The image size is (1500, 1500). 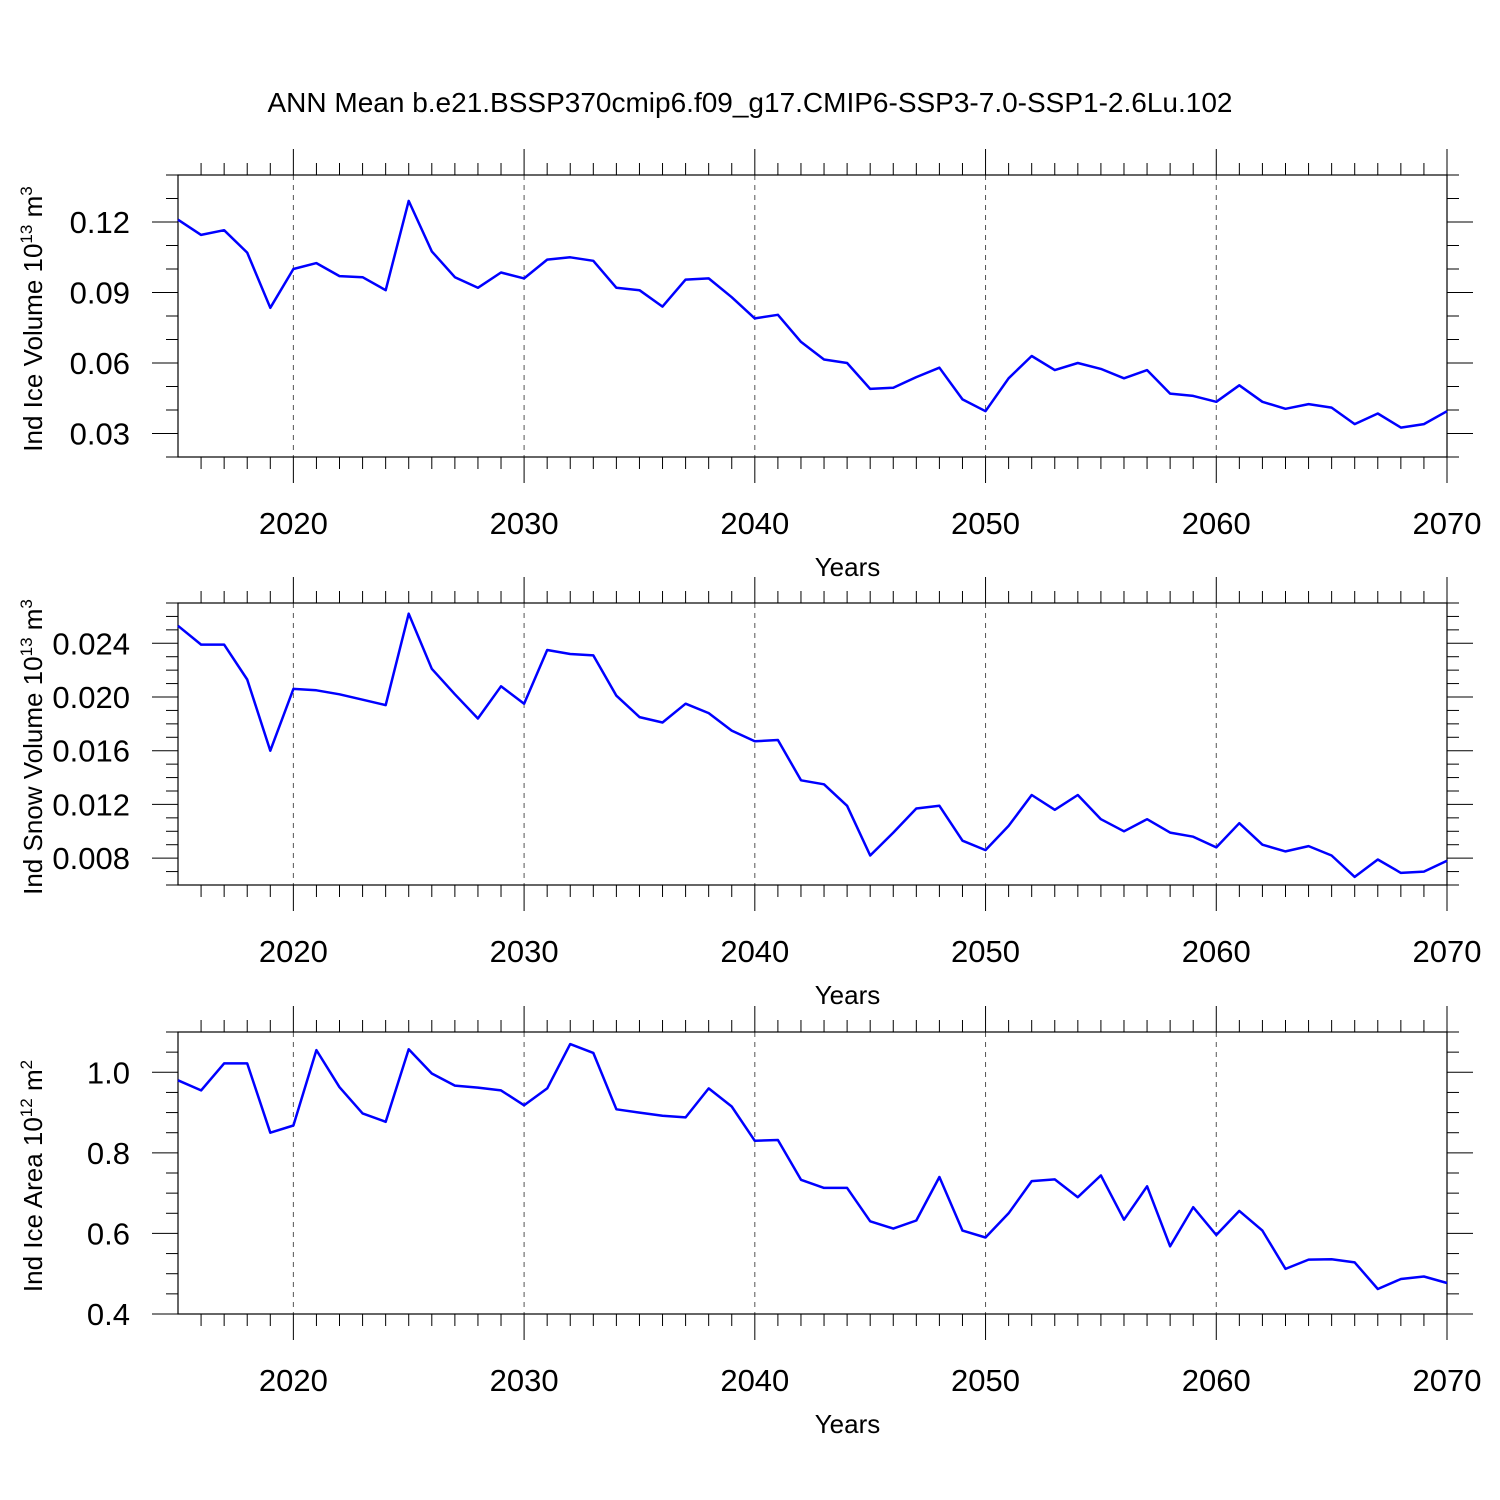 I want to click on y-tick-label: 0.8, so click(x=108, y=1153).